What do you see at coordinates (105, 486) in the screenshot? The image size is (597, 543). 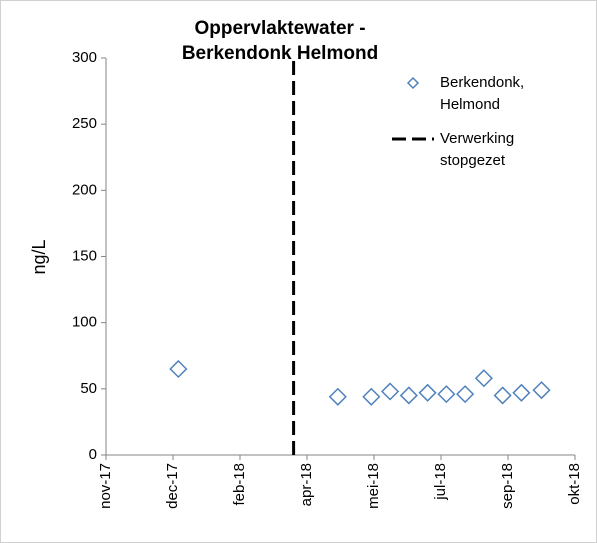 I see `x-tick-label: nov-17` at bounding box center [105, 486].